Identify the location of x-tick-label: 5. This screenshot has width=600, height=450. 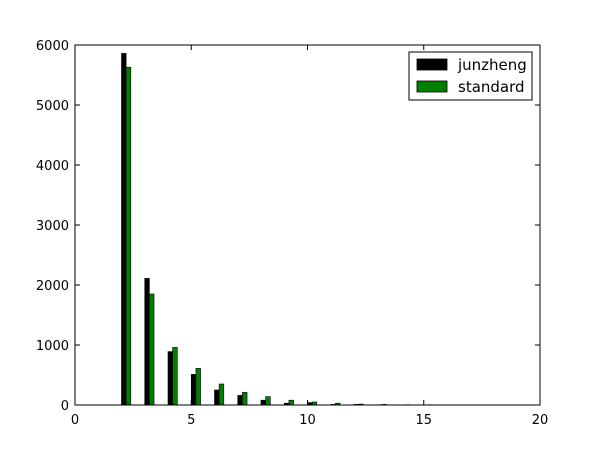
(191, 420).